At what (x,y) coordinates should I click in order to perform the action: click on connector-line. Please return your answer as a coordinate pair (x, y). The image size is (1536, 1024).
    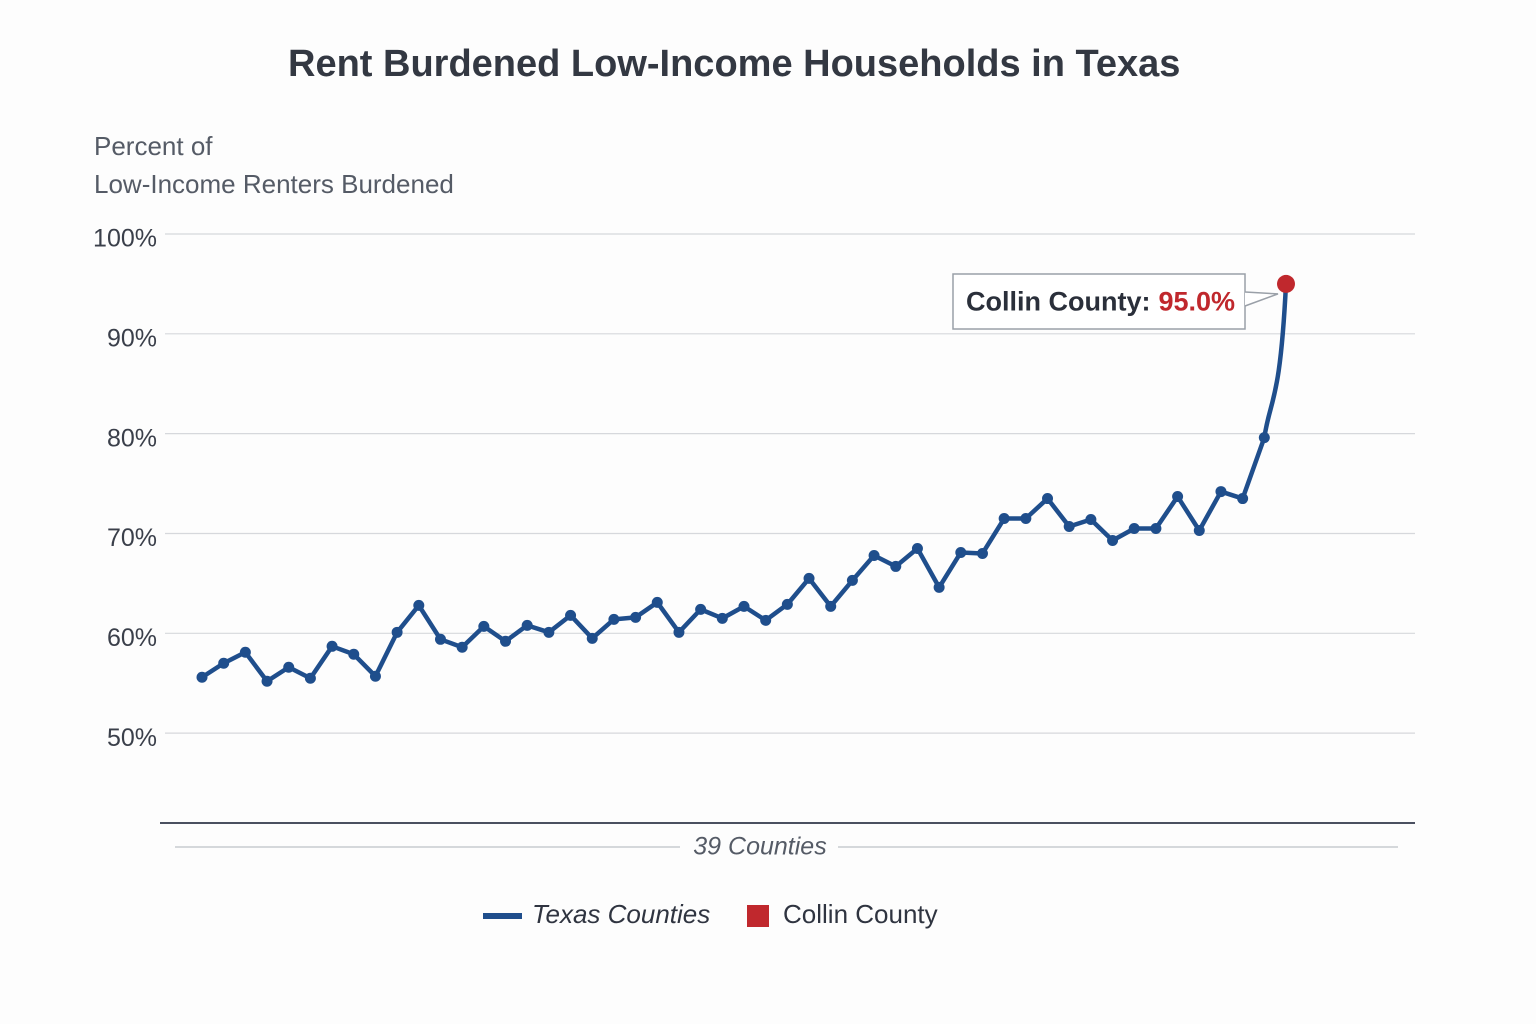
    Looking at the image, I should click on (1275, 360).